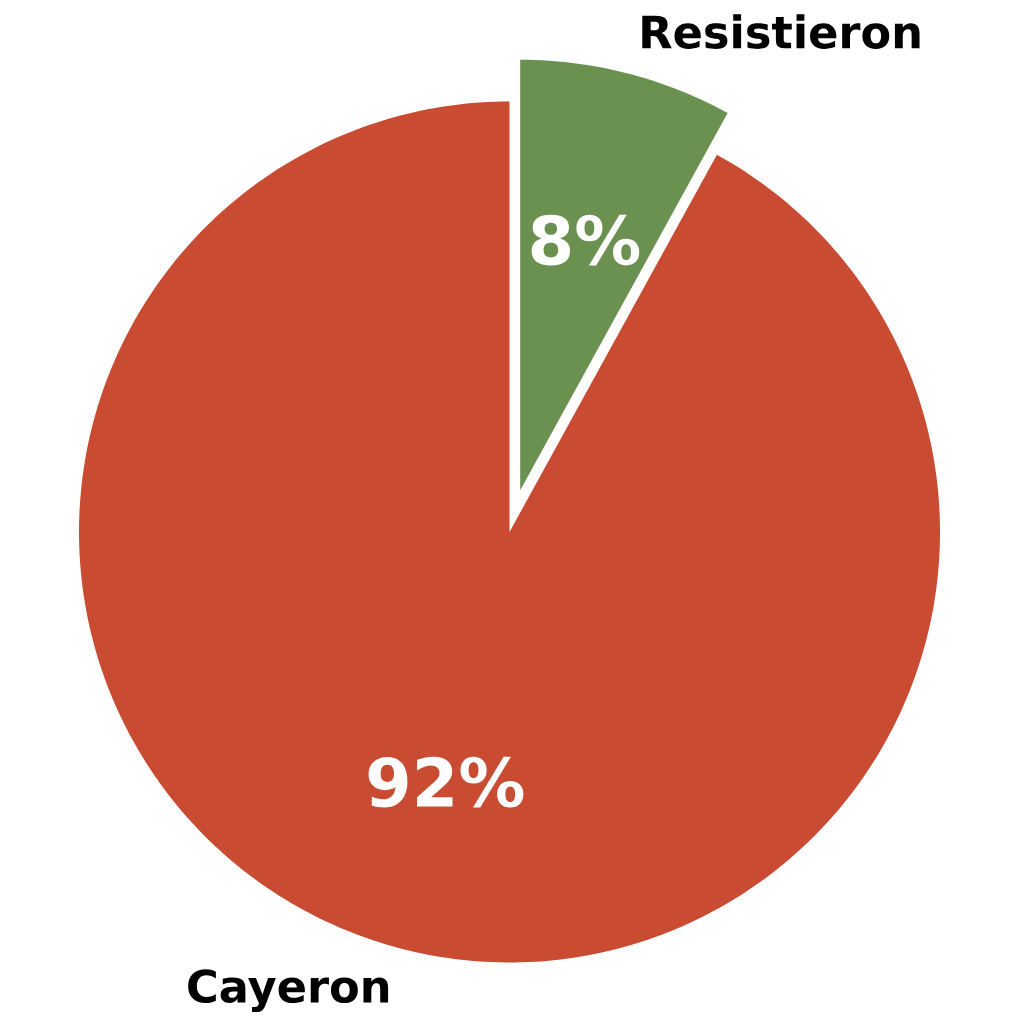  I want to click on slice-label: Resistieron, so click(781, 31).